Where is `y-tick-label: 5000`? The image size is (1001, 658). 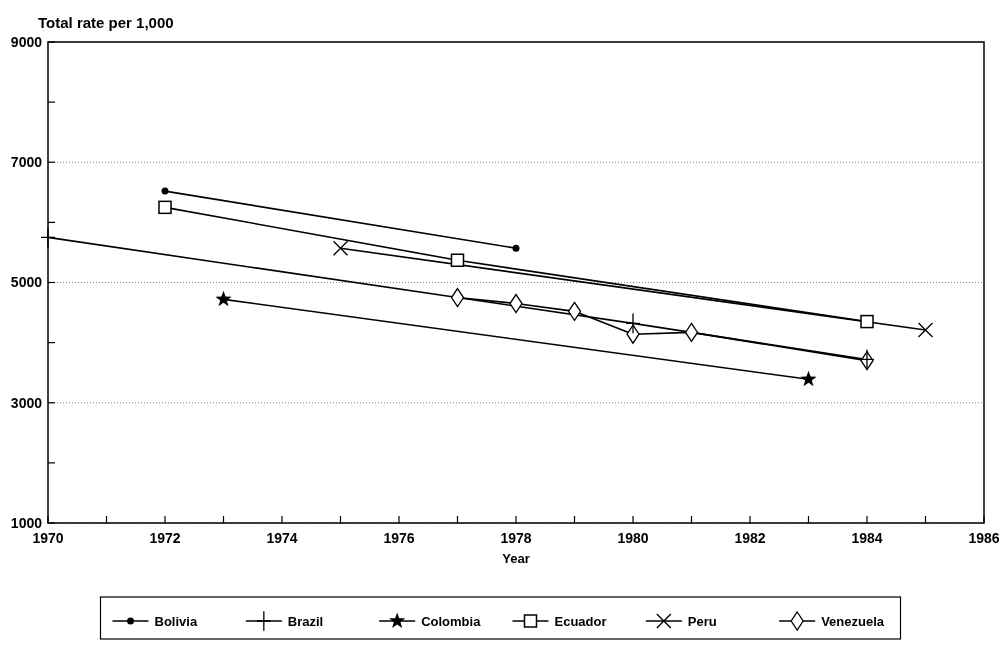
y-tick-label: 5000 is located at coordinates (26, 282).